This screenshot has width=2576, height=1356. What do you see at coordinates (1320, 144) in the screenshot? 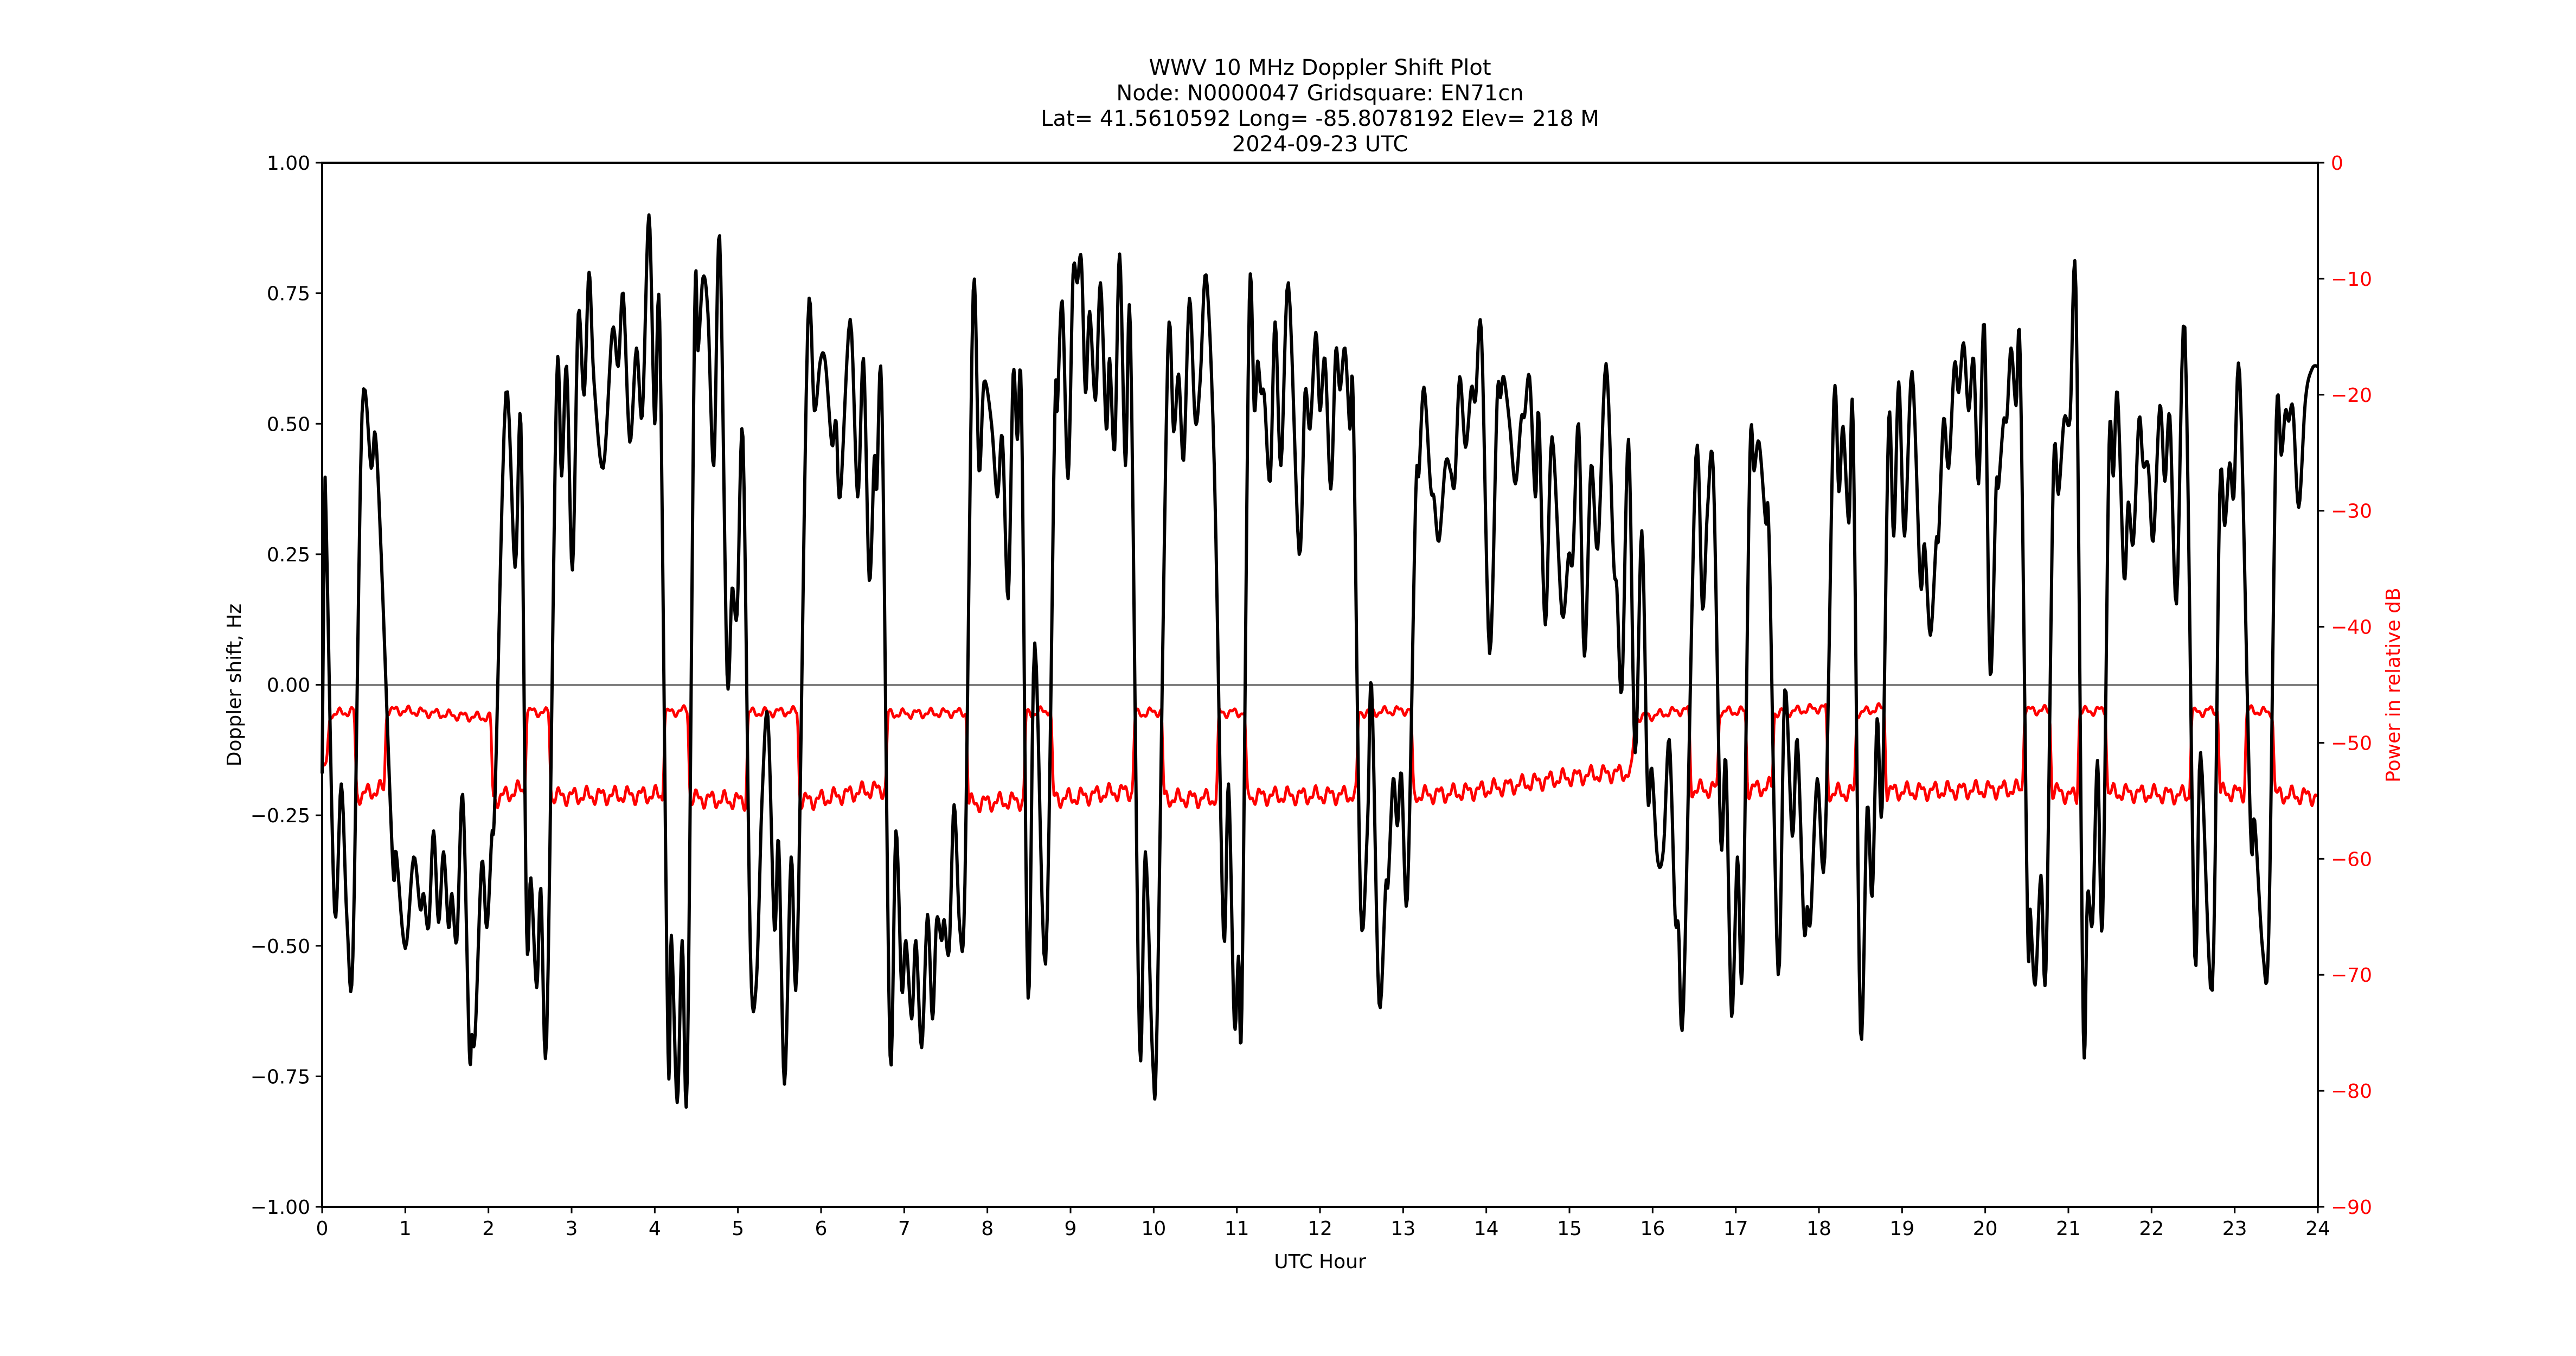
I see `title-line-4: 2024-09-23 UTC` at bounding box center [1320, 144].